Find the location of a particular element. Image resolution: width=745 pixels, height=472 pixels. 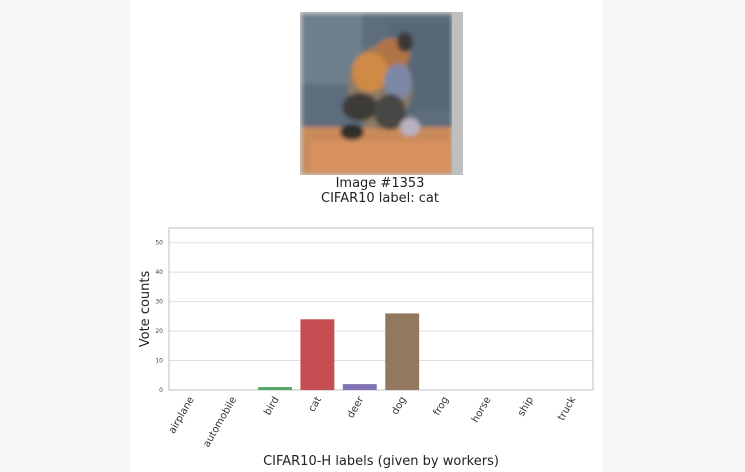

bar-cat is located at coordinates (317, 354).